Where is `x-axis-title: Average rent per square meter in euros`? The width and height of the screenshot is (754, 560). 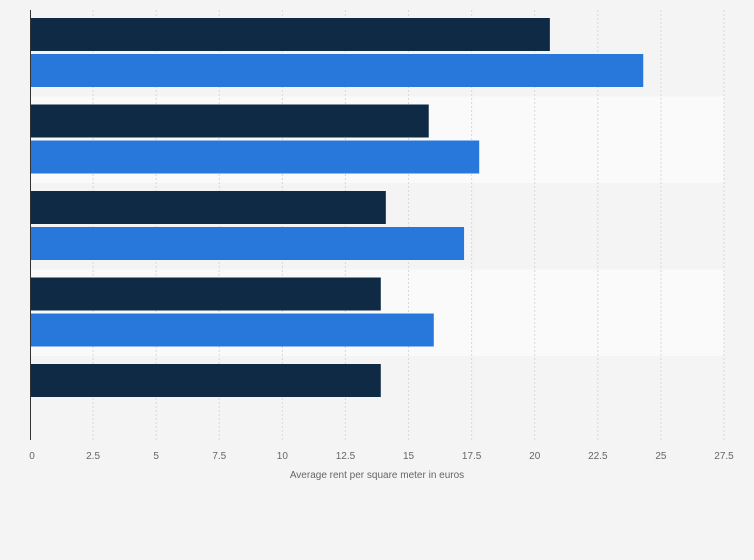
x-axis-title: Average rent per square meter in euros is located at coordinates (377, 475).